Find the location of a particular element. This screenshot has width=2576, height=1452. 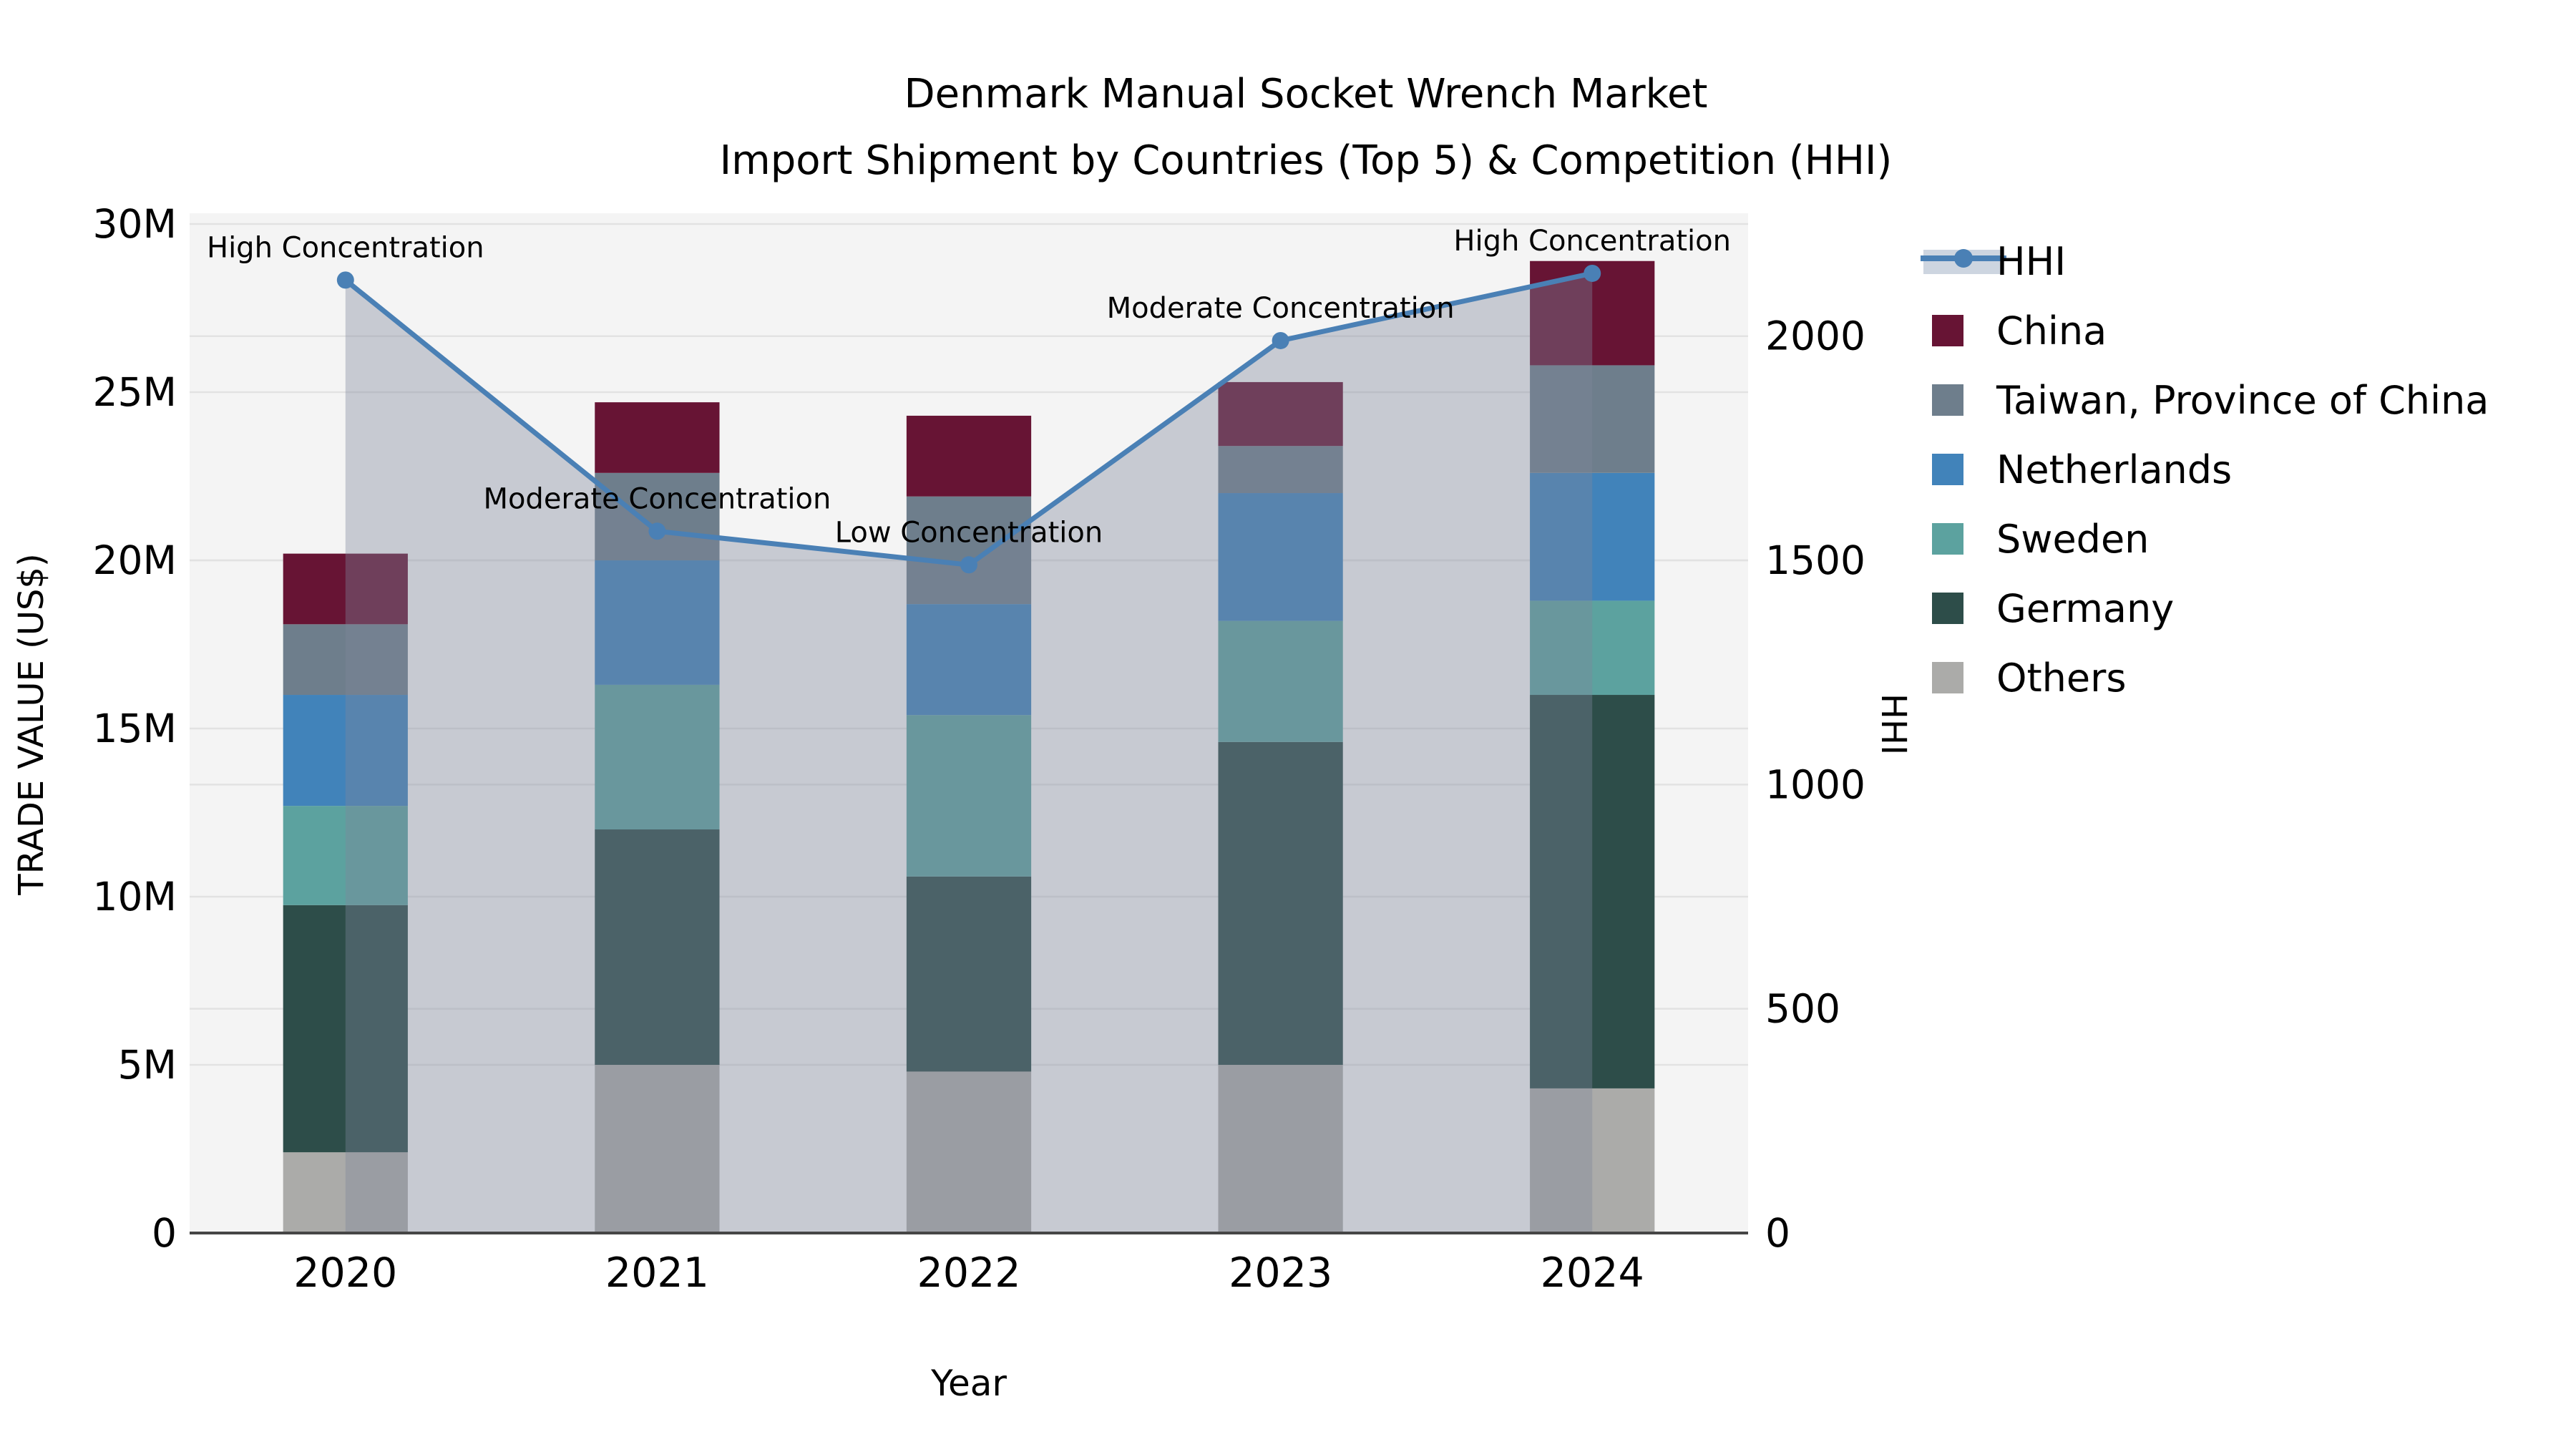

y-right-tick-label: 1500 is located at coordinates (1815, 560).